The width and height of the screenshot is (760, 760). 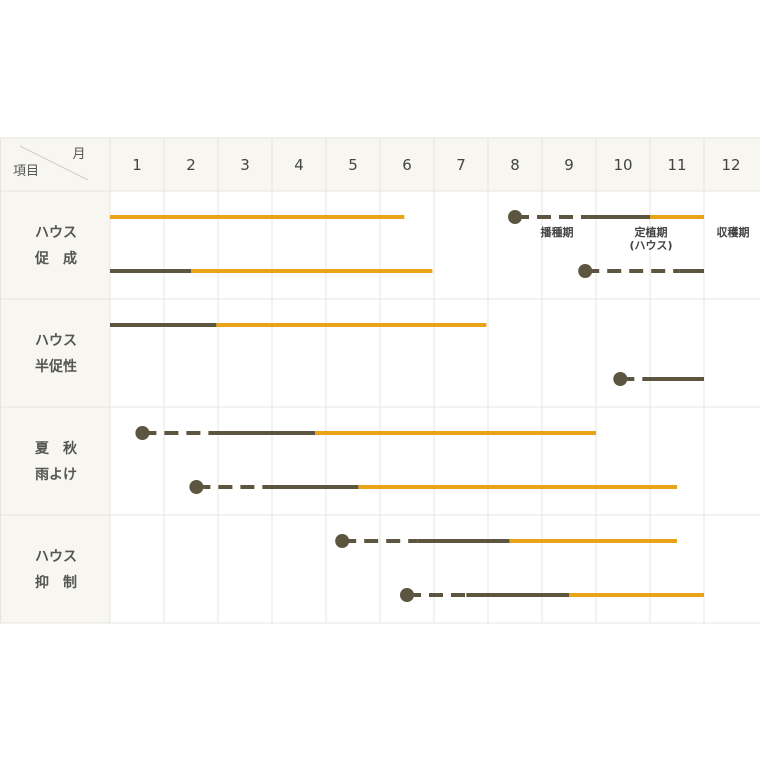 I want to click on month-label: 12, so click(x=730, y=165).